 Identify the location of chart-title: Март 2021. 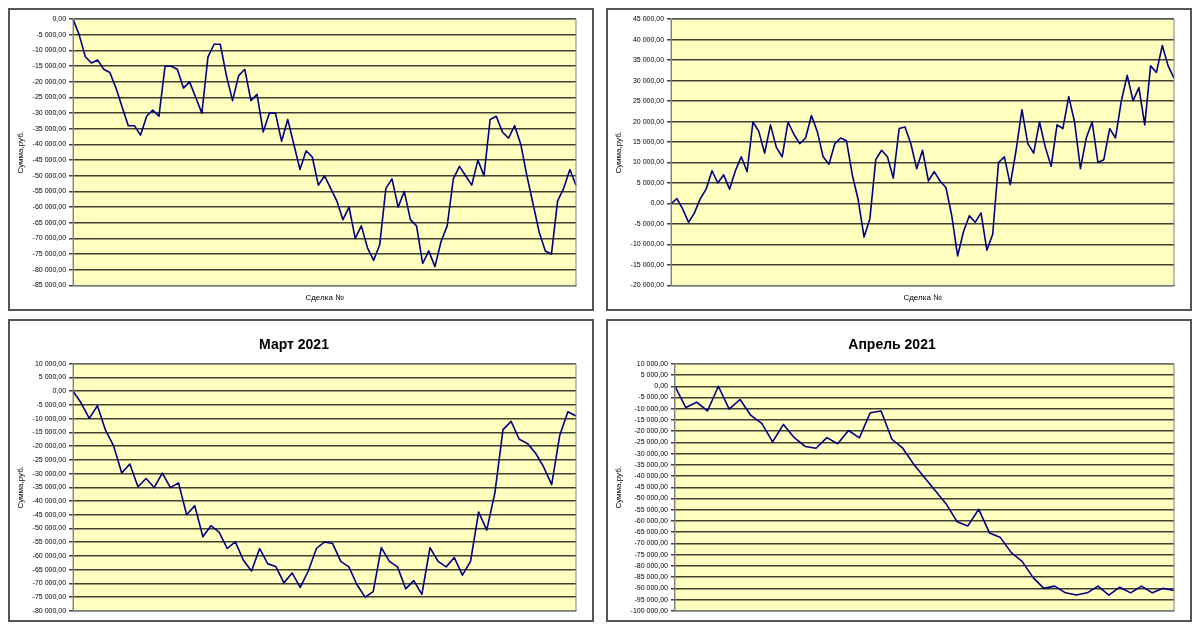
(294, 344).